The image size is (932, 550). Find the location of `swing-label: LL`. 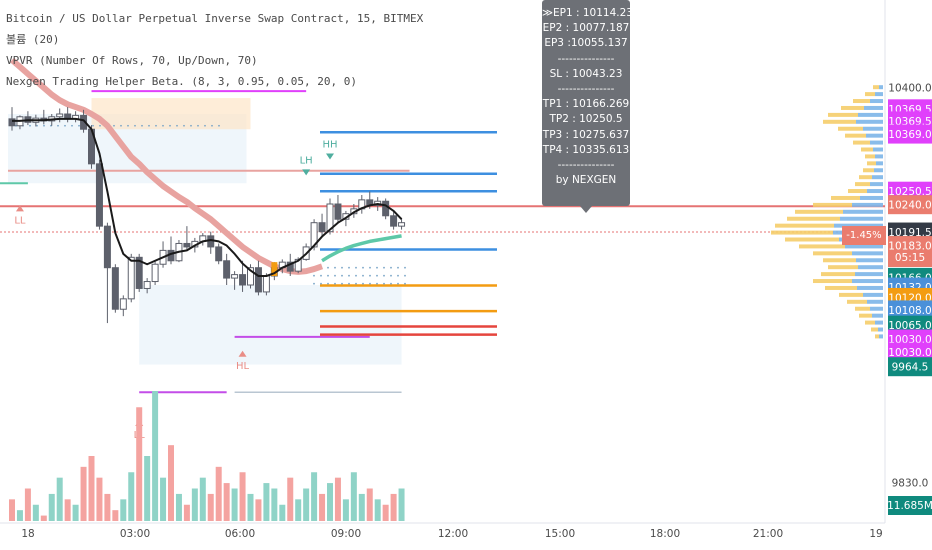

swing-label: LL is located at coordinates (20, 220).